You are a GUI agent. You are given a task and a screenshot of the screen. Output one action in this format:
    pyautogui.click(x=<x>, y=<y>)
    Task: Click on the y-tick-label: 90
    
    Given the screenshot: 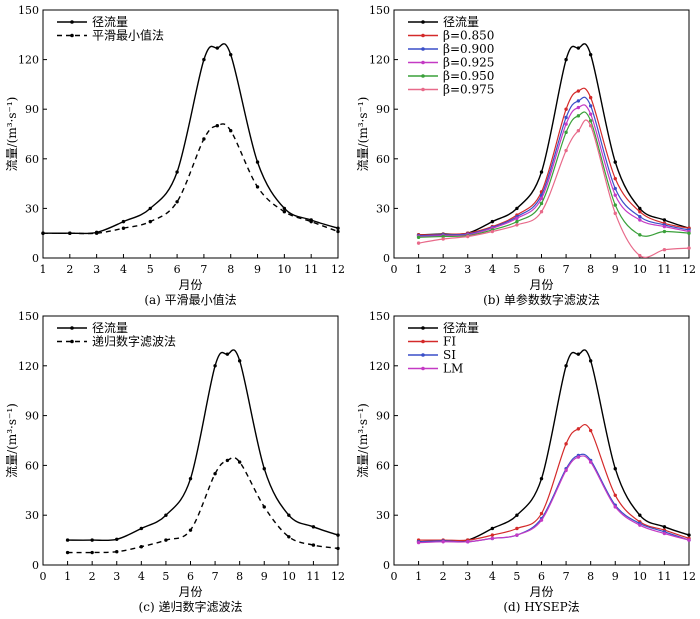 What is the action you would take?
    pyautogui.click(x=32, y=109)
    